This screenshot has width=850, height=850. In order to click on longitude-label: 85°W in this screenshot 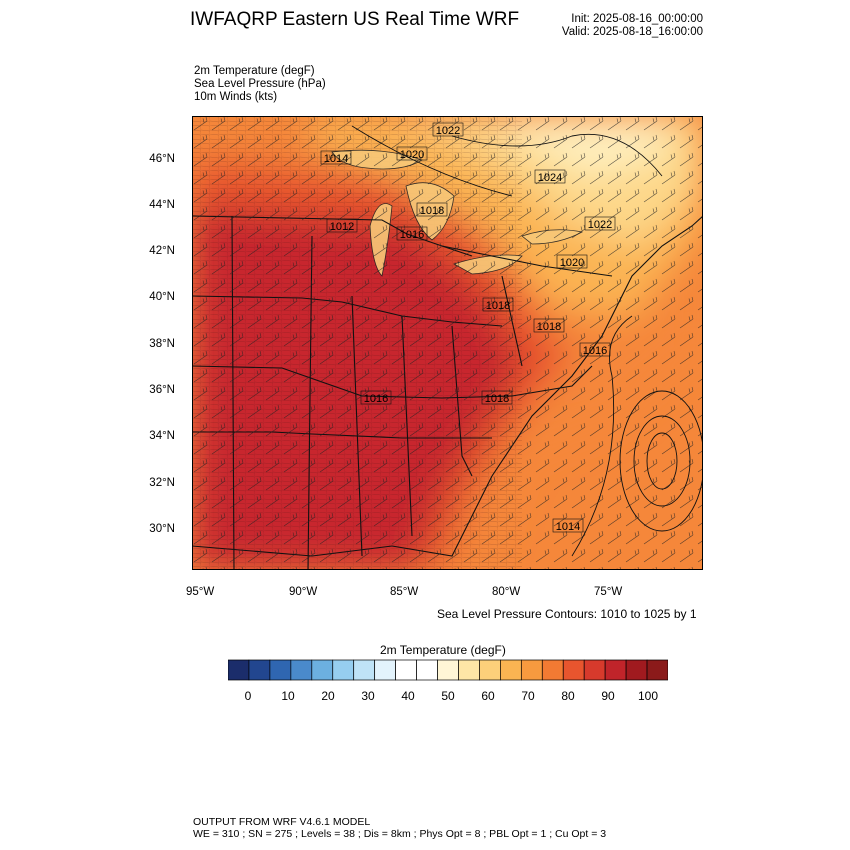, I will do `click(404, 592)`.